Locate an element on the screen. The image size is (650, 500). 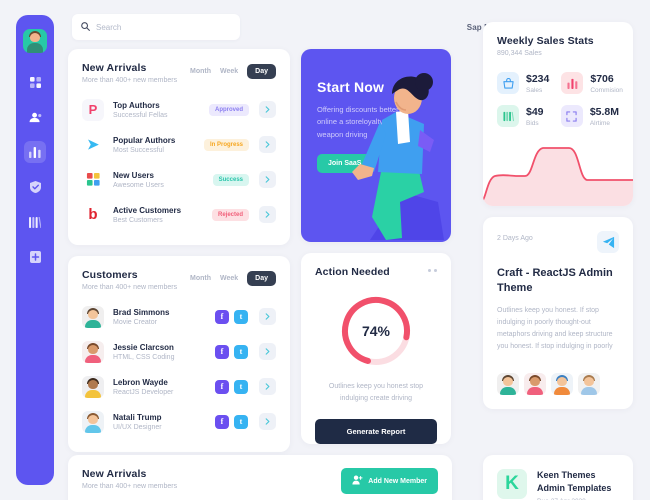
sidebar-item-layers is located at coordinates (35, 222).